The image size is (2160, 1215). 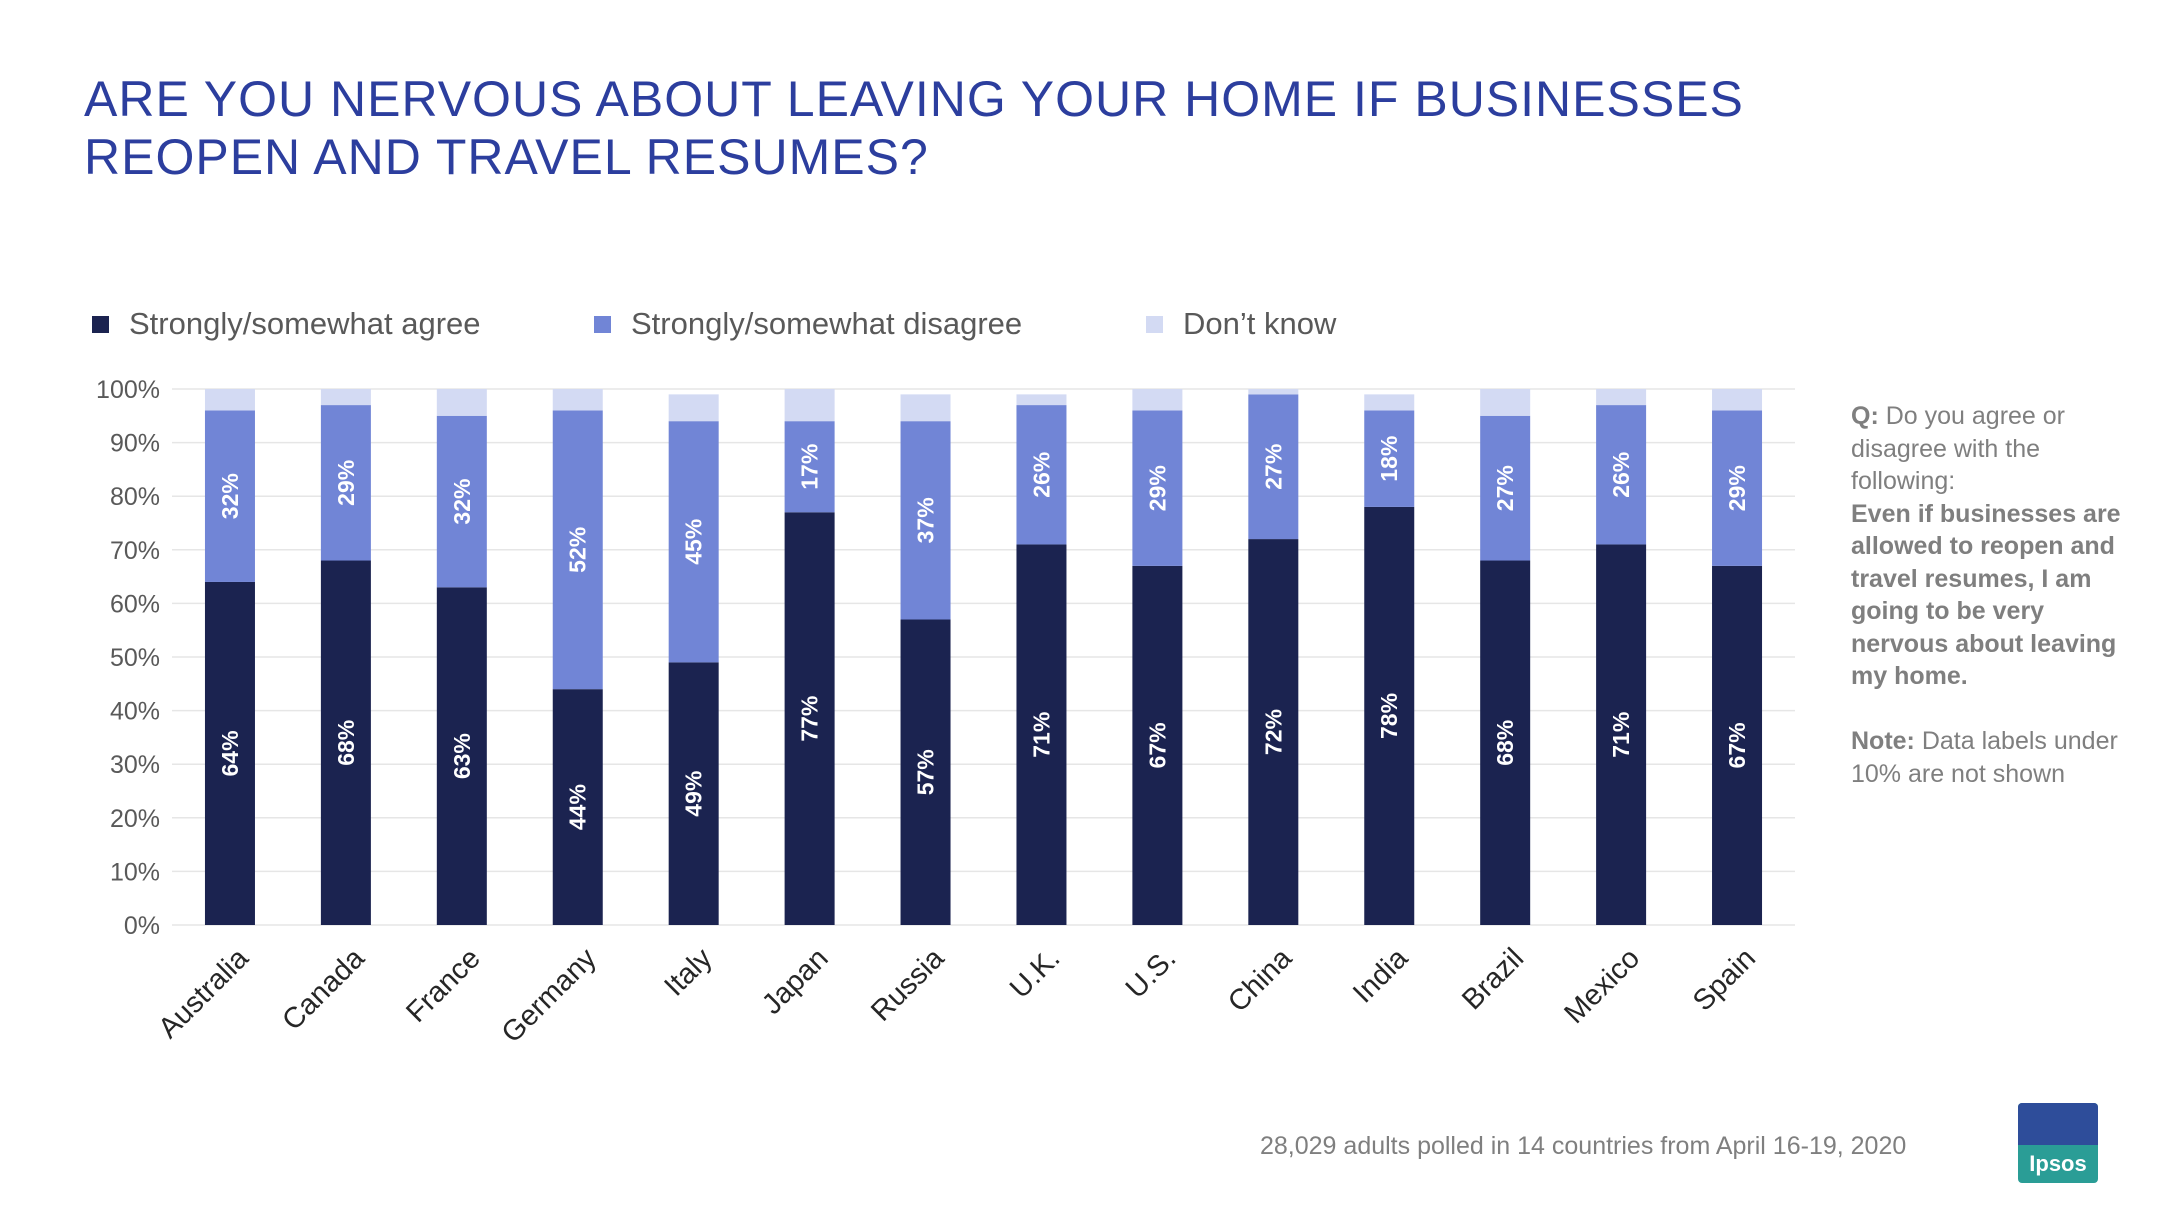 What do you see at coordinates (100, 324) in the screenshot?
I see `legend-swatch-agree` at bounding box center [100, 324].